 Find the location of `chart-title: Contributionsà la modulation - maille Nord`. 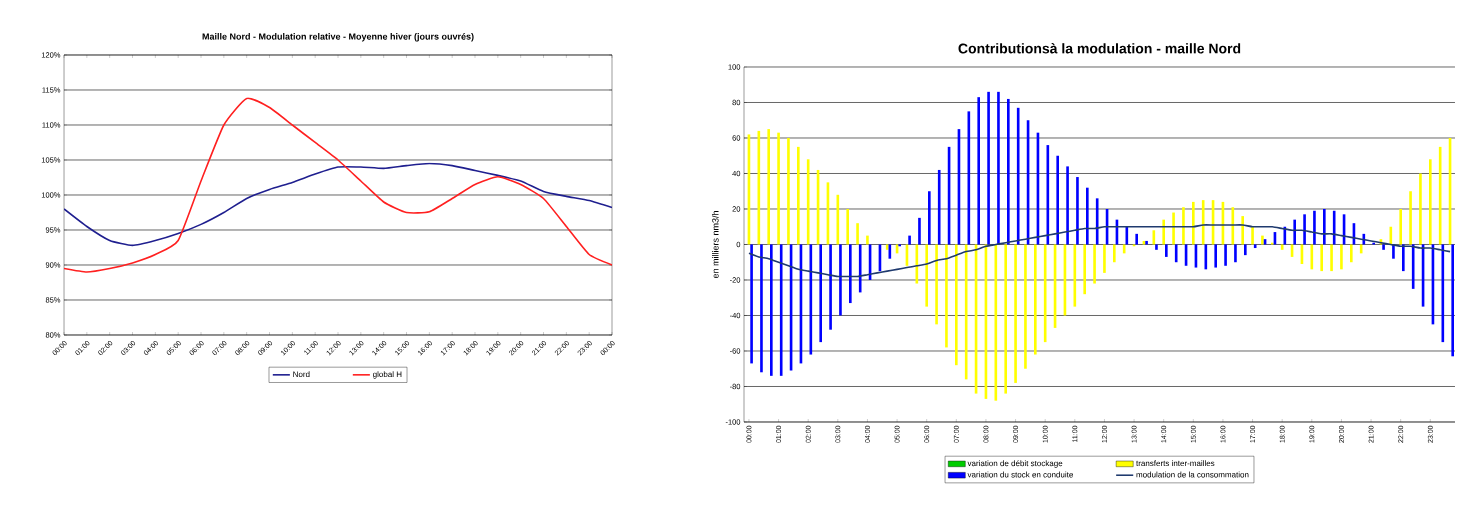

chart-title: Contributionsà la modulation - maille Nord is located at coordinates (1099, 48).